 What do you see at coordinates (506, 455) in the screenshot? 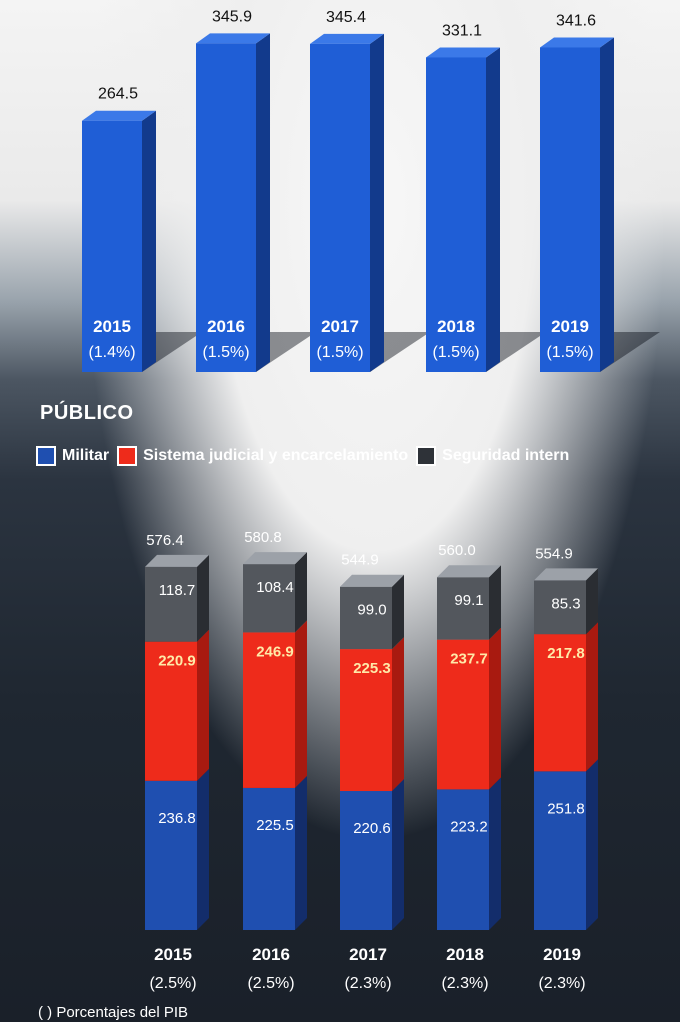
I see `legend-label-seguridad: Seguridad intern` at bounding box center [506, 455].